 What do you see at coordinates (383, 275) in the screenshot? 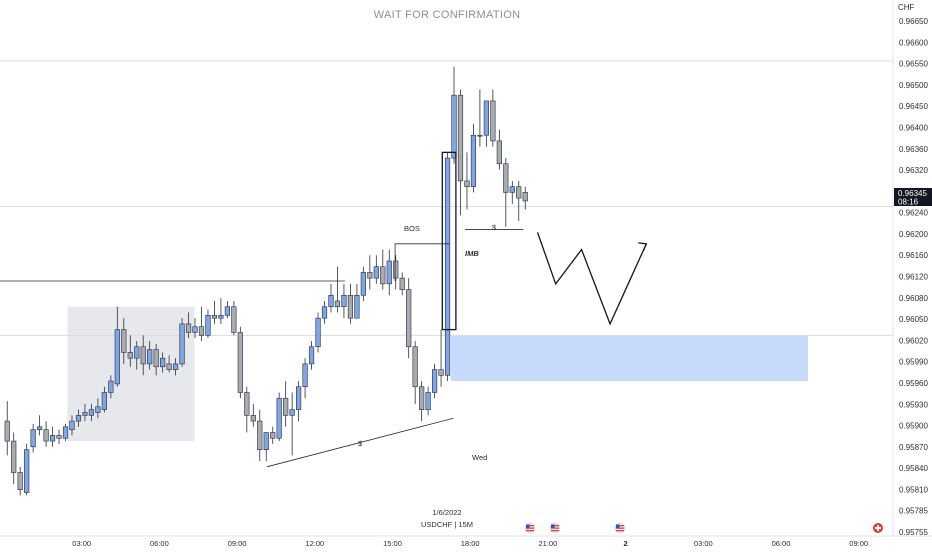
I see `bearish-candle-body` at bounding box center [383, 275].